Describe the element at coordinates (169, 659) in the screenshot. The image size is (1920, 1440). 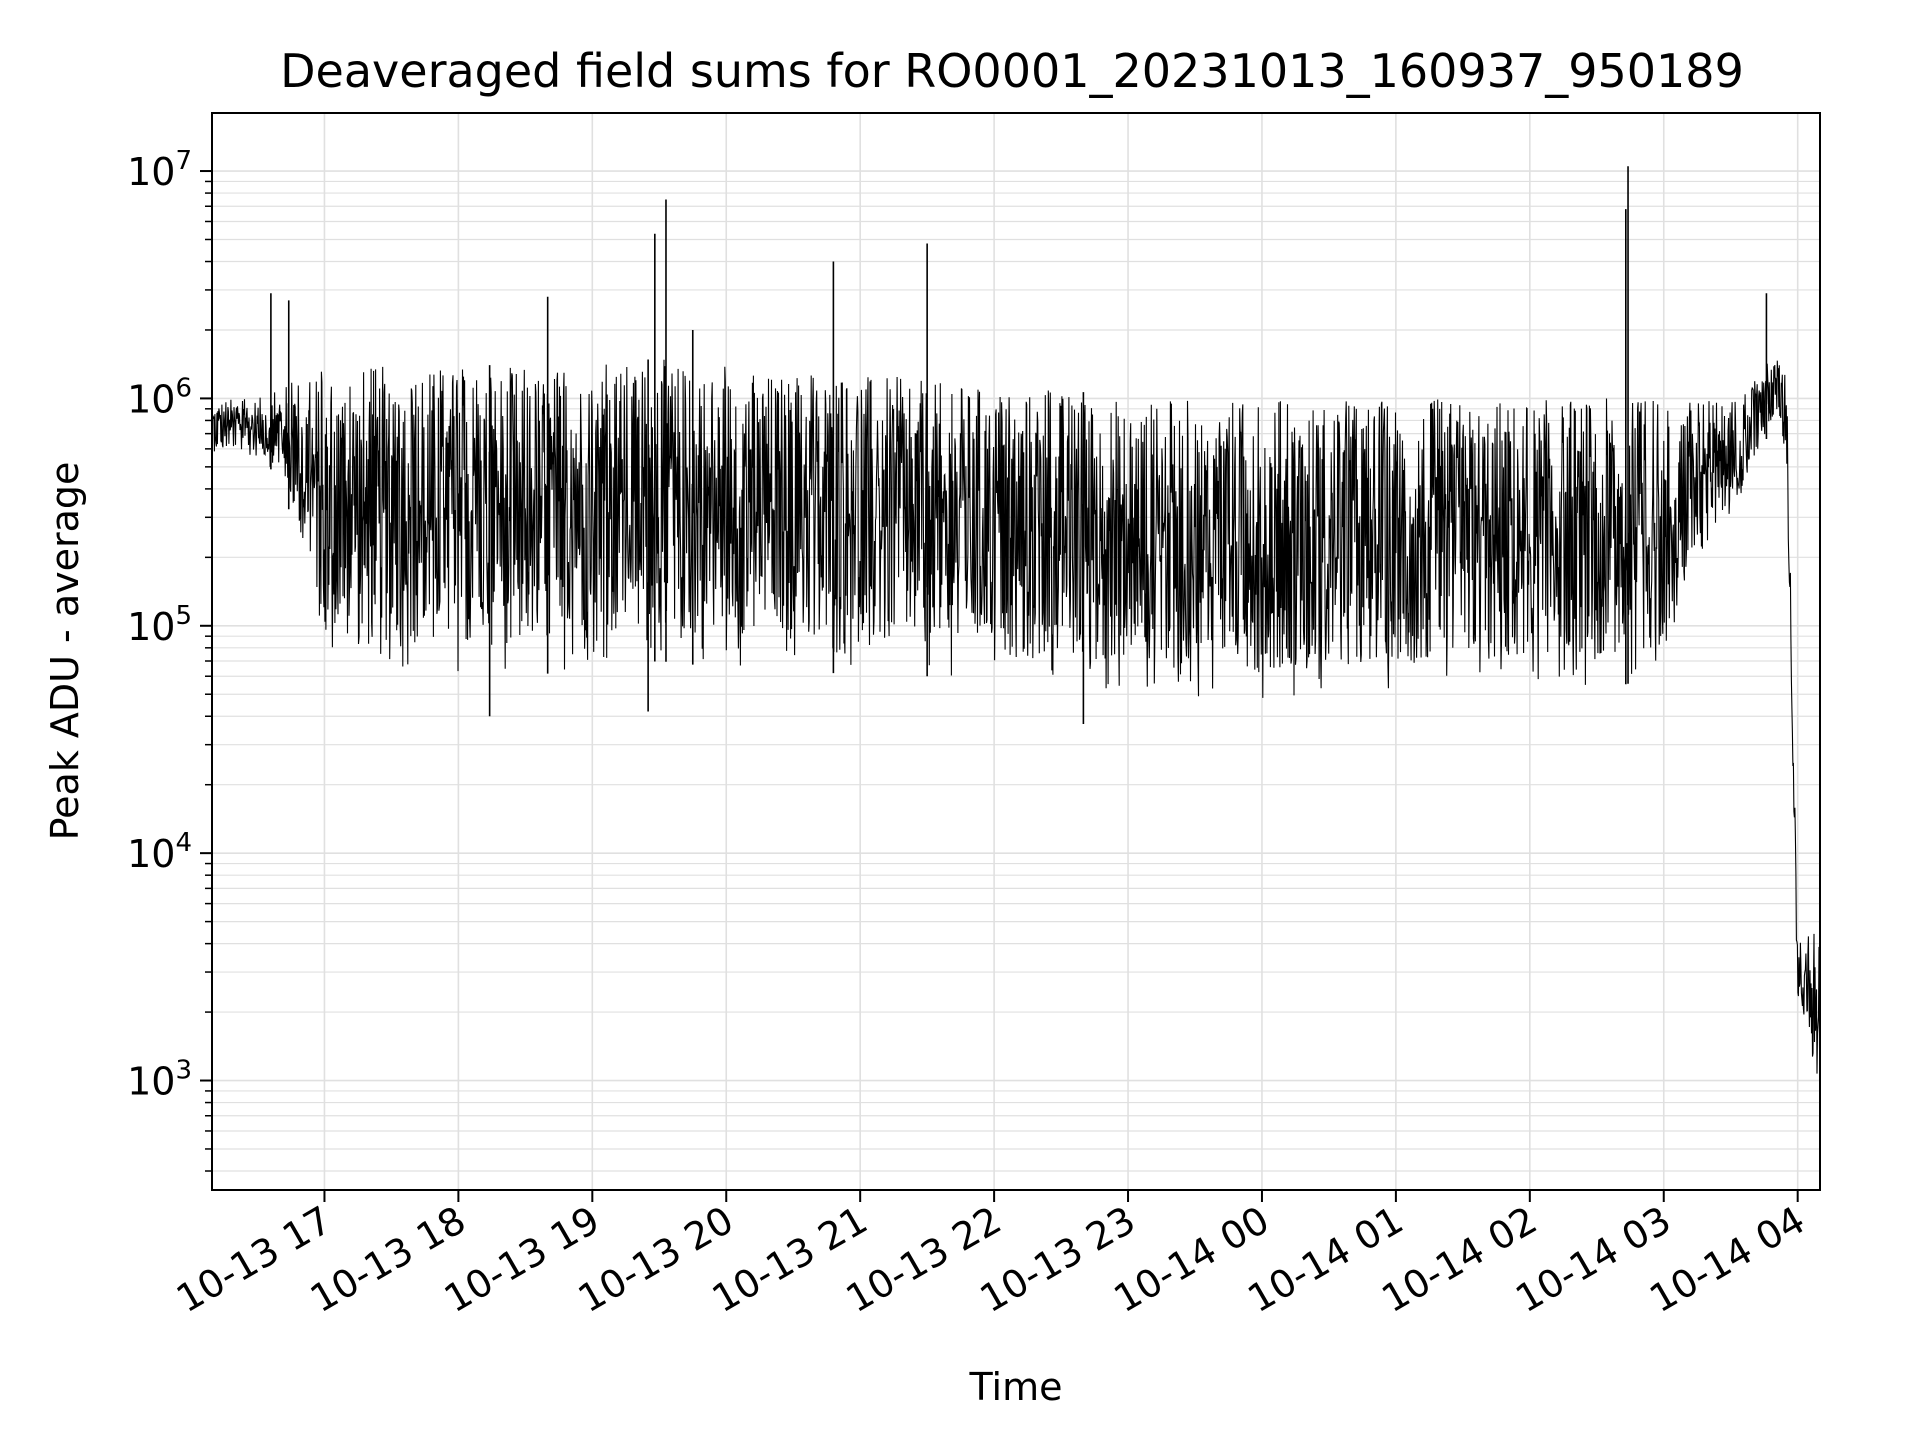
I see `y-axis: 103 104 105 106 107` at that location.